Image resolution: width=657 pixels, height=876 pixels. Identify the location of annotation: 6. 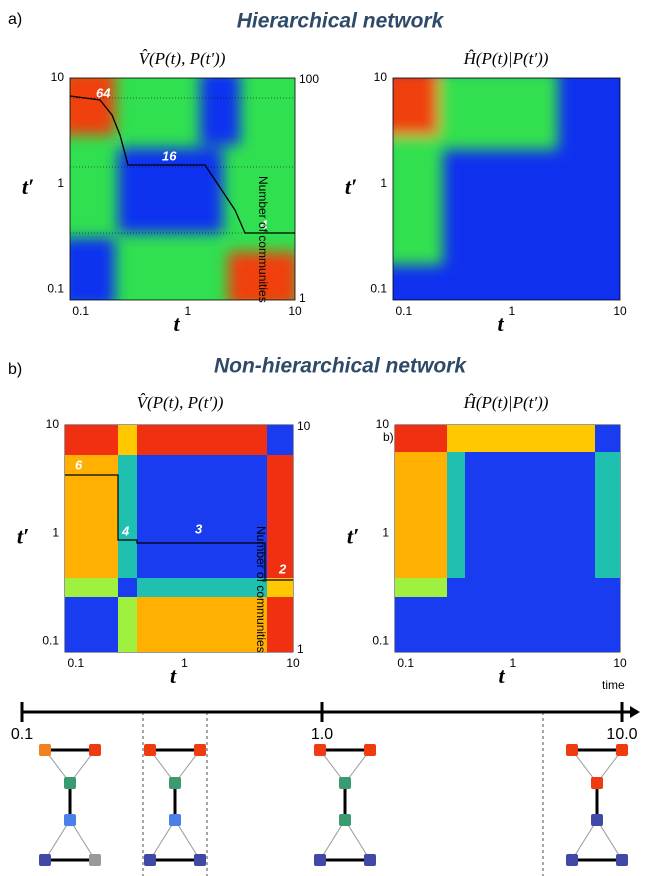
(79, 464).